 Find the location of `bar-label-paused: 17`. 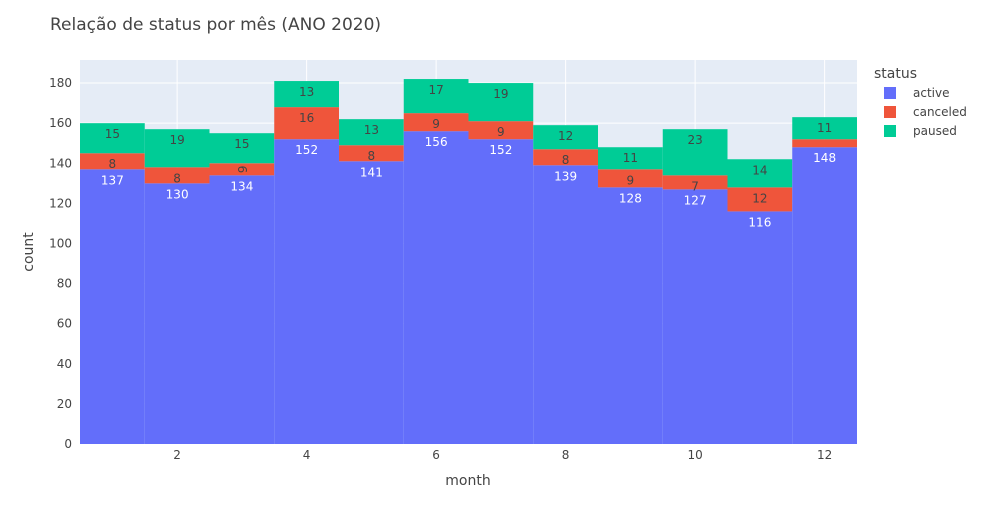

bar-label-paused: 17 is located at coordinates (435, 90).